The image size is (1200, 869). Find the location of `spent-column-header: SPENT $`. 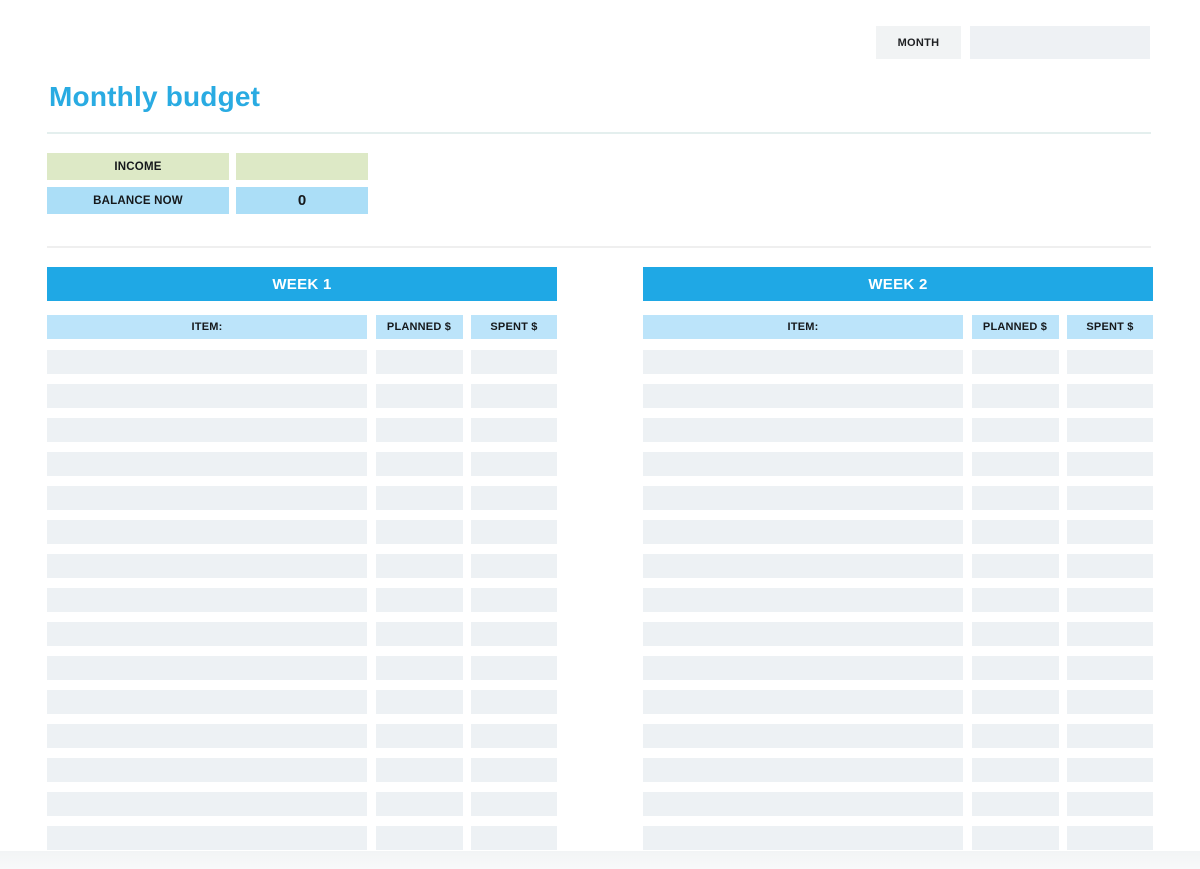

spent-column-header: SPENT $ is located at coordinates (1110, 327).